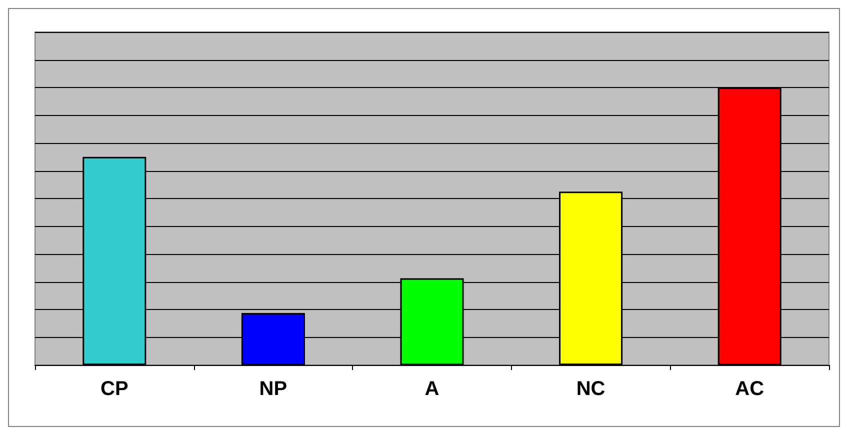  What do you see at coordinates (432, 389) in the screenshot?
I see `x-tick-label: A` at bounding box center [432, 389].